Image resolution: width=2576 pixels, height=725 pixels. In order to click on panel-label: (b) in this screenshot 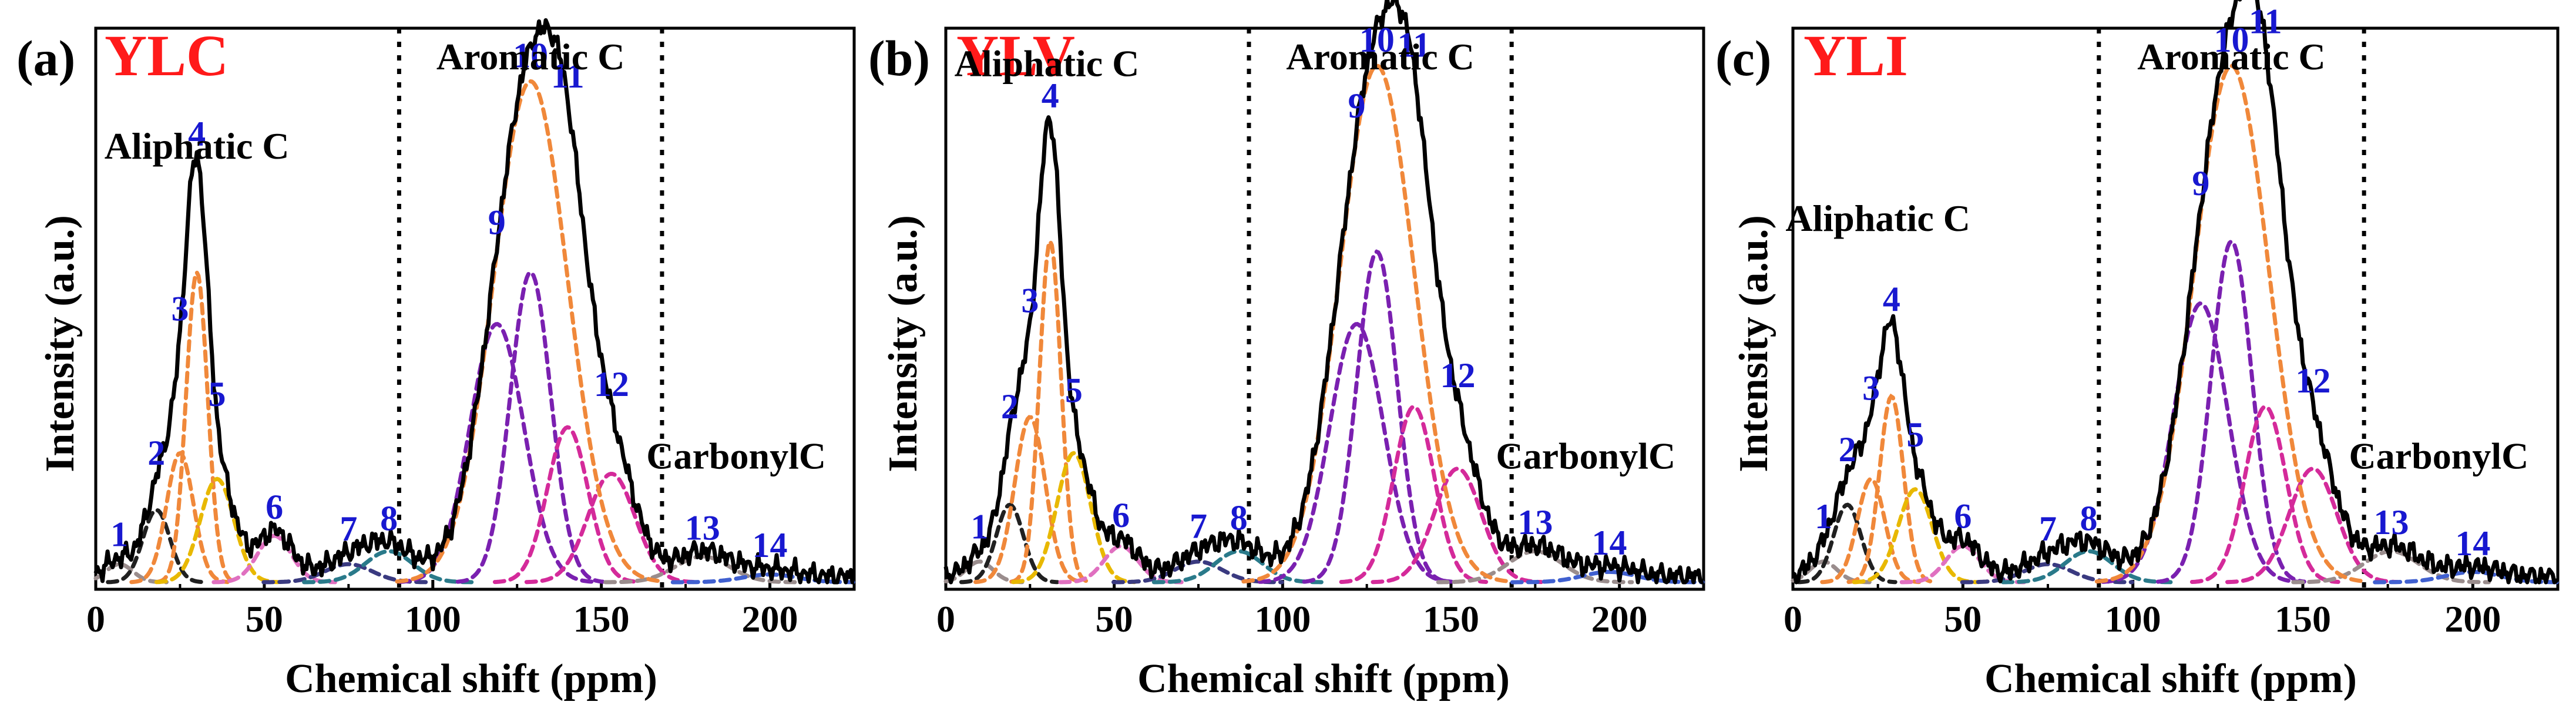, I will do `click(899, 58)`.